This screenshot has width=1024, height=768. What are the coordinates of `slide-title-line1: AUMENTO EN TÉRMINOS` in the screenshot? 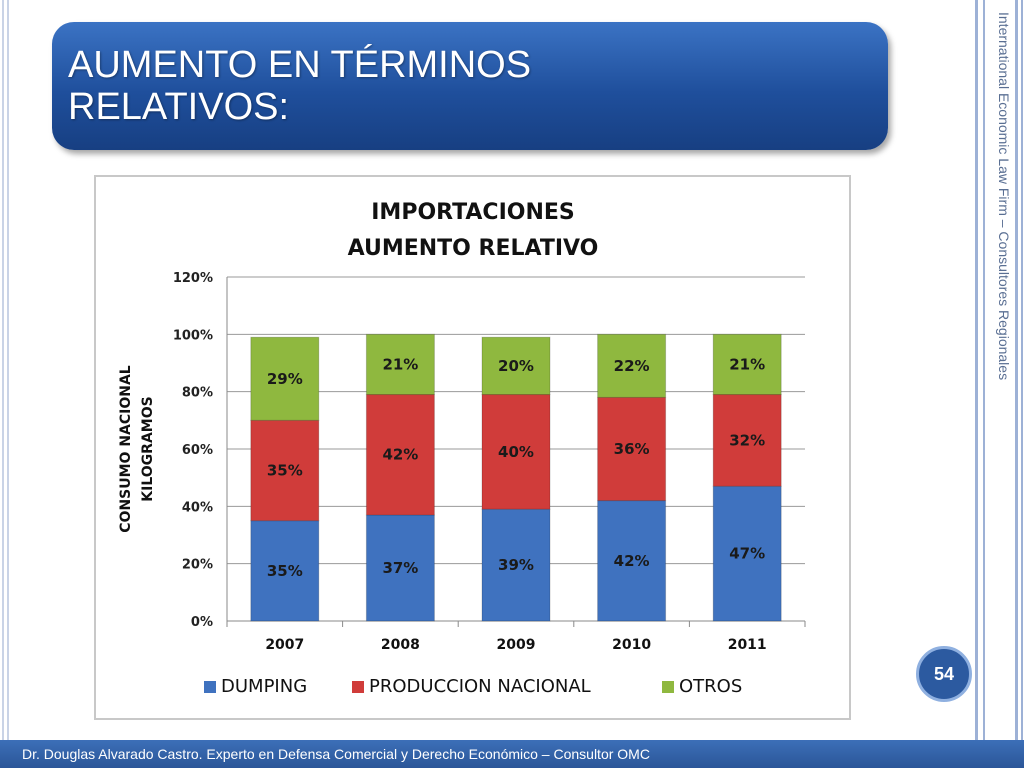 It's located at (300, 65).